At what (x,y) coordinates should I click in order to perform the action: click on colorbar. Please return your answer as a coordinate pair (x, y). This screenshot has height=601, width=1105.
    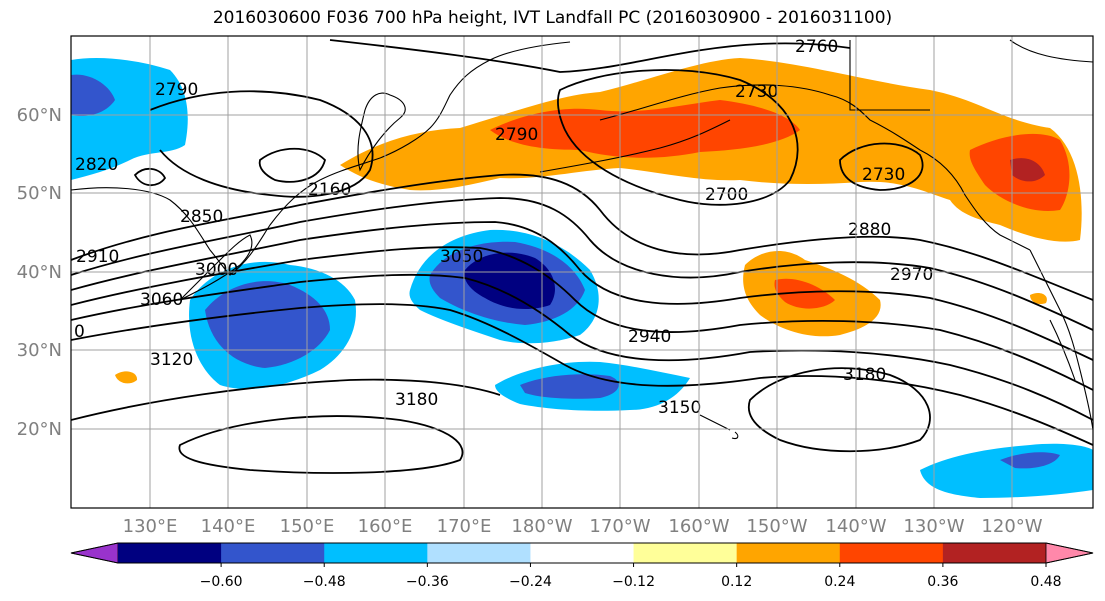
    Looking at the image, I should click on (582, 553).